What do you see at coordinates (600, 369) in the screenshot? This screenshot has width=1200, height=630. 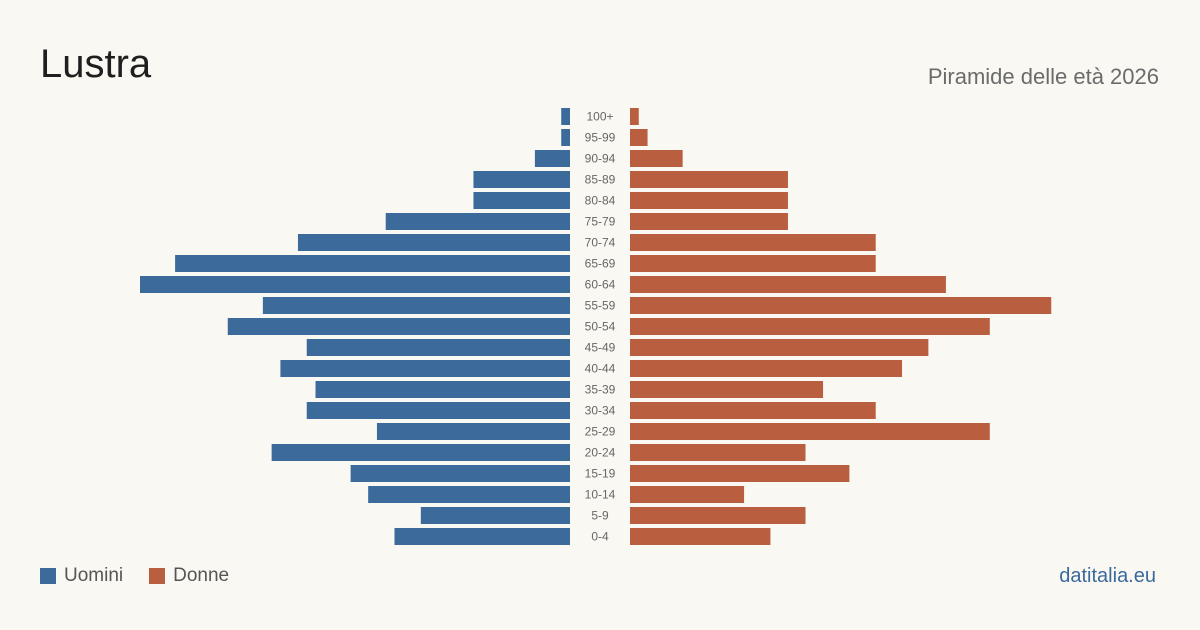 I see `age-label-40-44: 40-44` at bounding box center [600, 369].